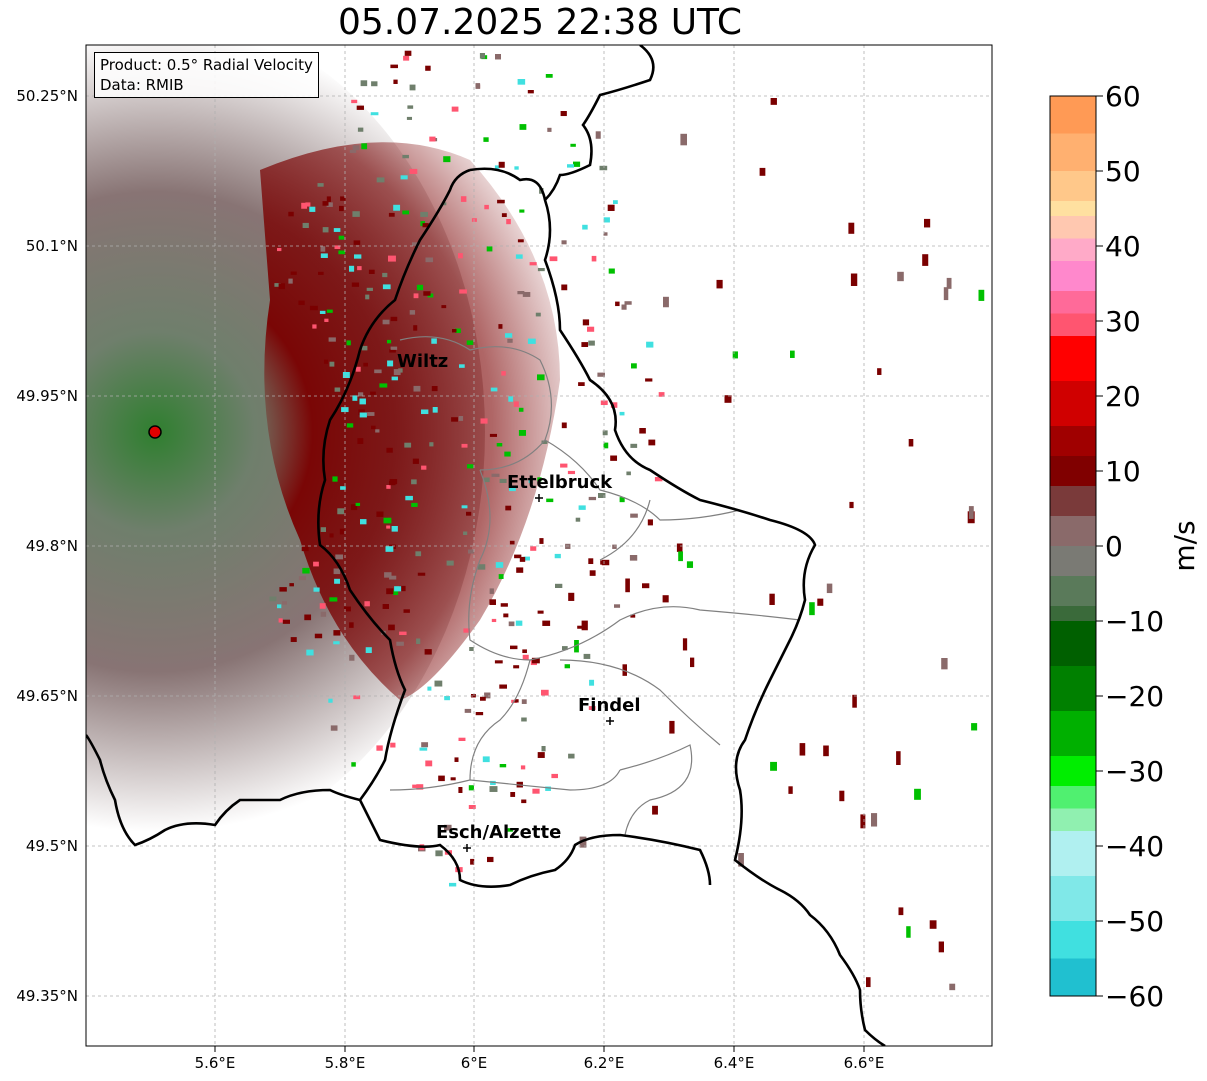 Image resolution: width=1207 pixels, height=1081 pixels. I want to click on colorbar-tick-label: 0, so click(1114, 546).